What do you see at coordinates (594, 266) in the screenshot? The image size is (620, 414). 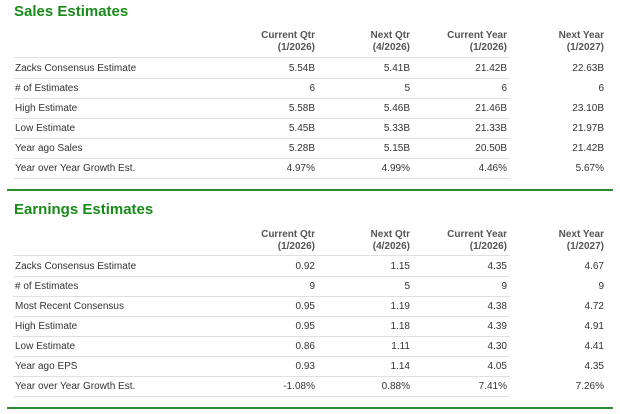 I see `cell: 4.67` at bounding box center [594, 266].